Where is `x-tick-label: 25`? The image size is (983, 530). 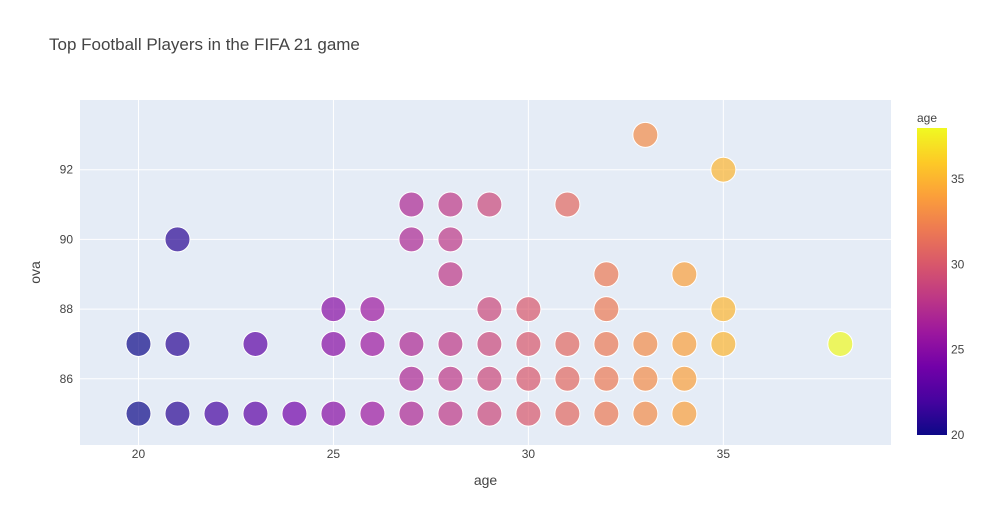 x-tick-label: 25 is located at coordinates (334, 454).